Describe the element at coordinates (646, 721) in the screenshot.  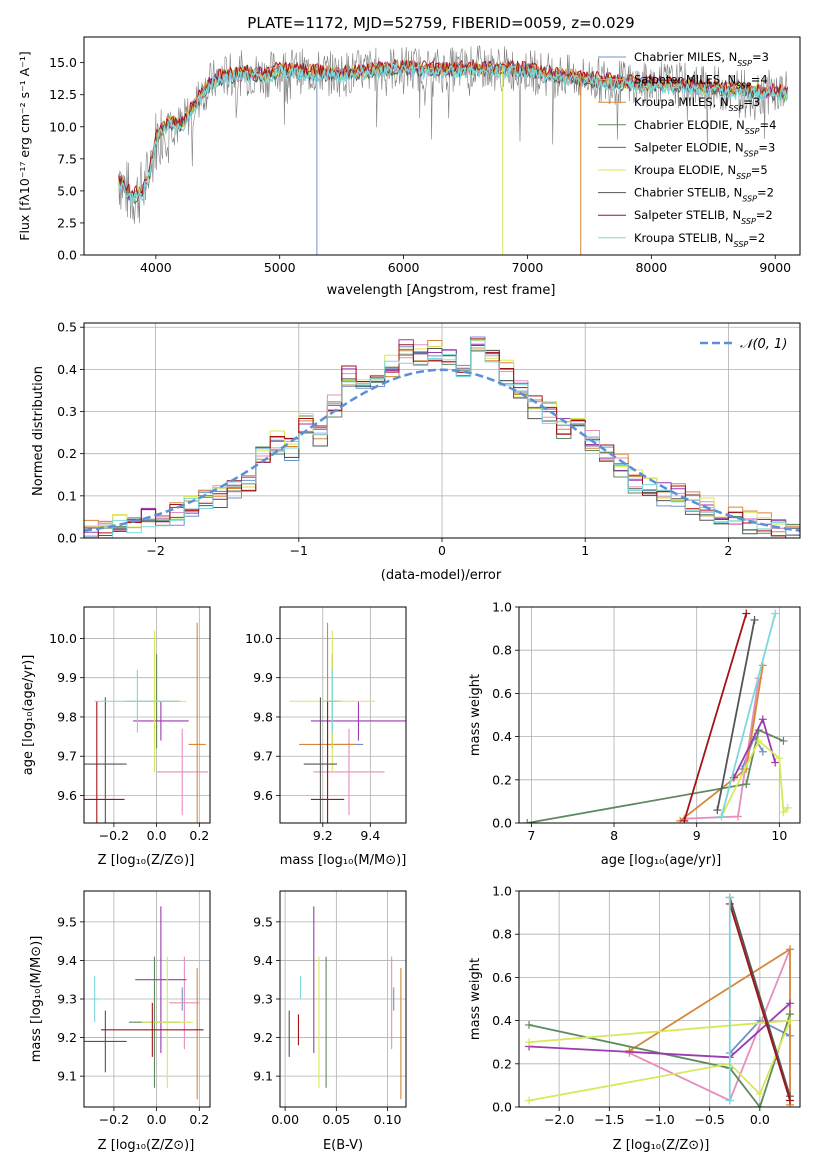
I see `weight-vs-age-plot-area: 7 8 9 10 0.0 0.2 0.4 0.6 0.8 1.0` at that location.